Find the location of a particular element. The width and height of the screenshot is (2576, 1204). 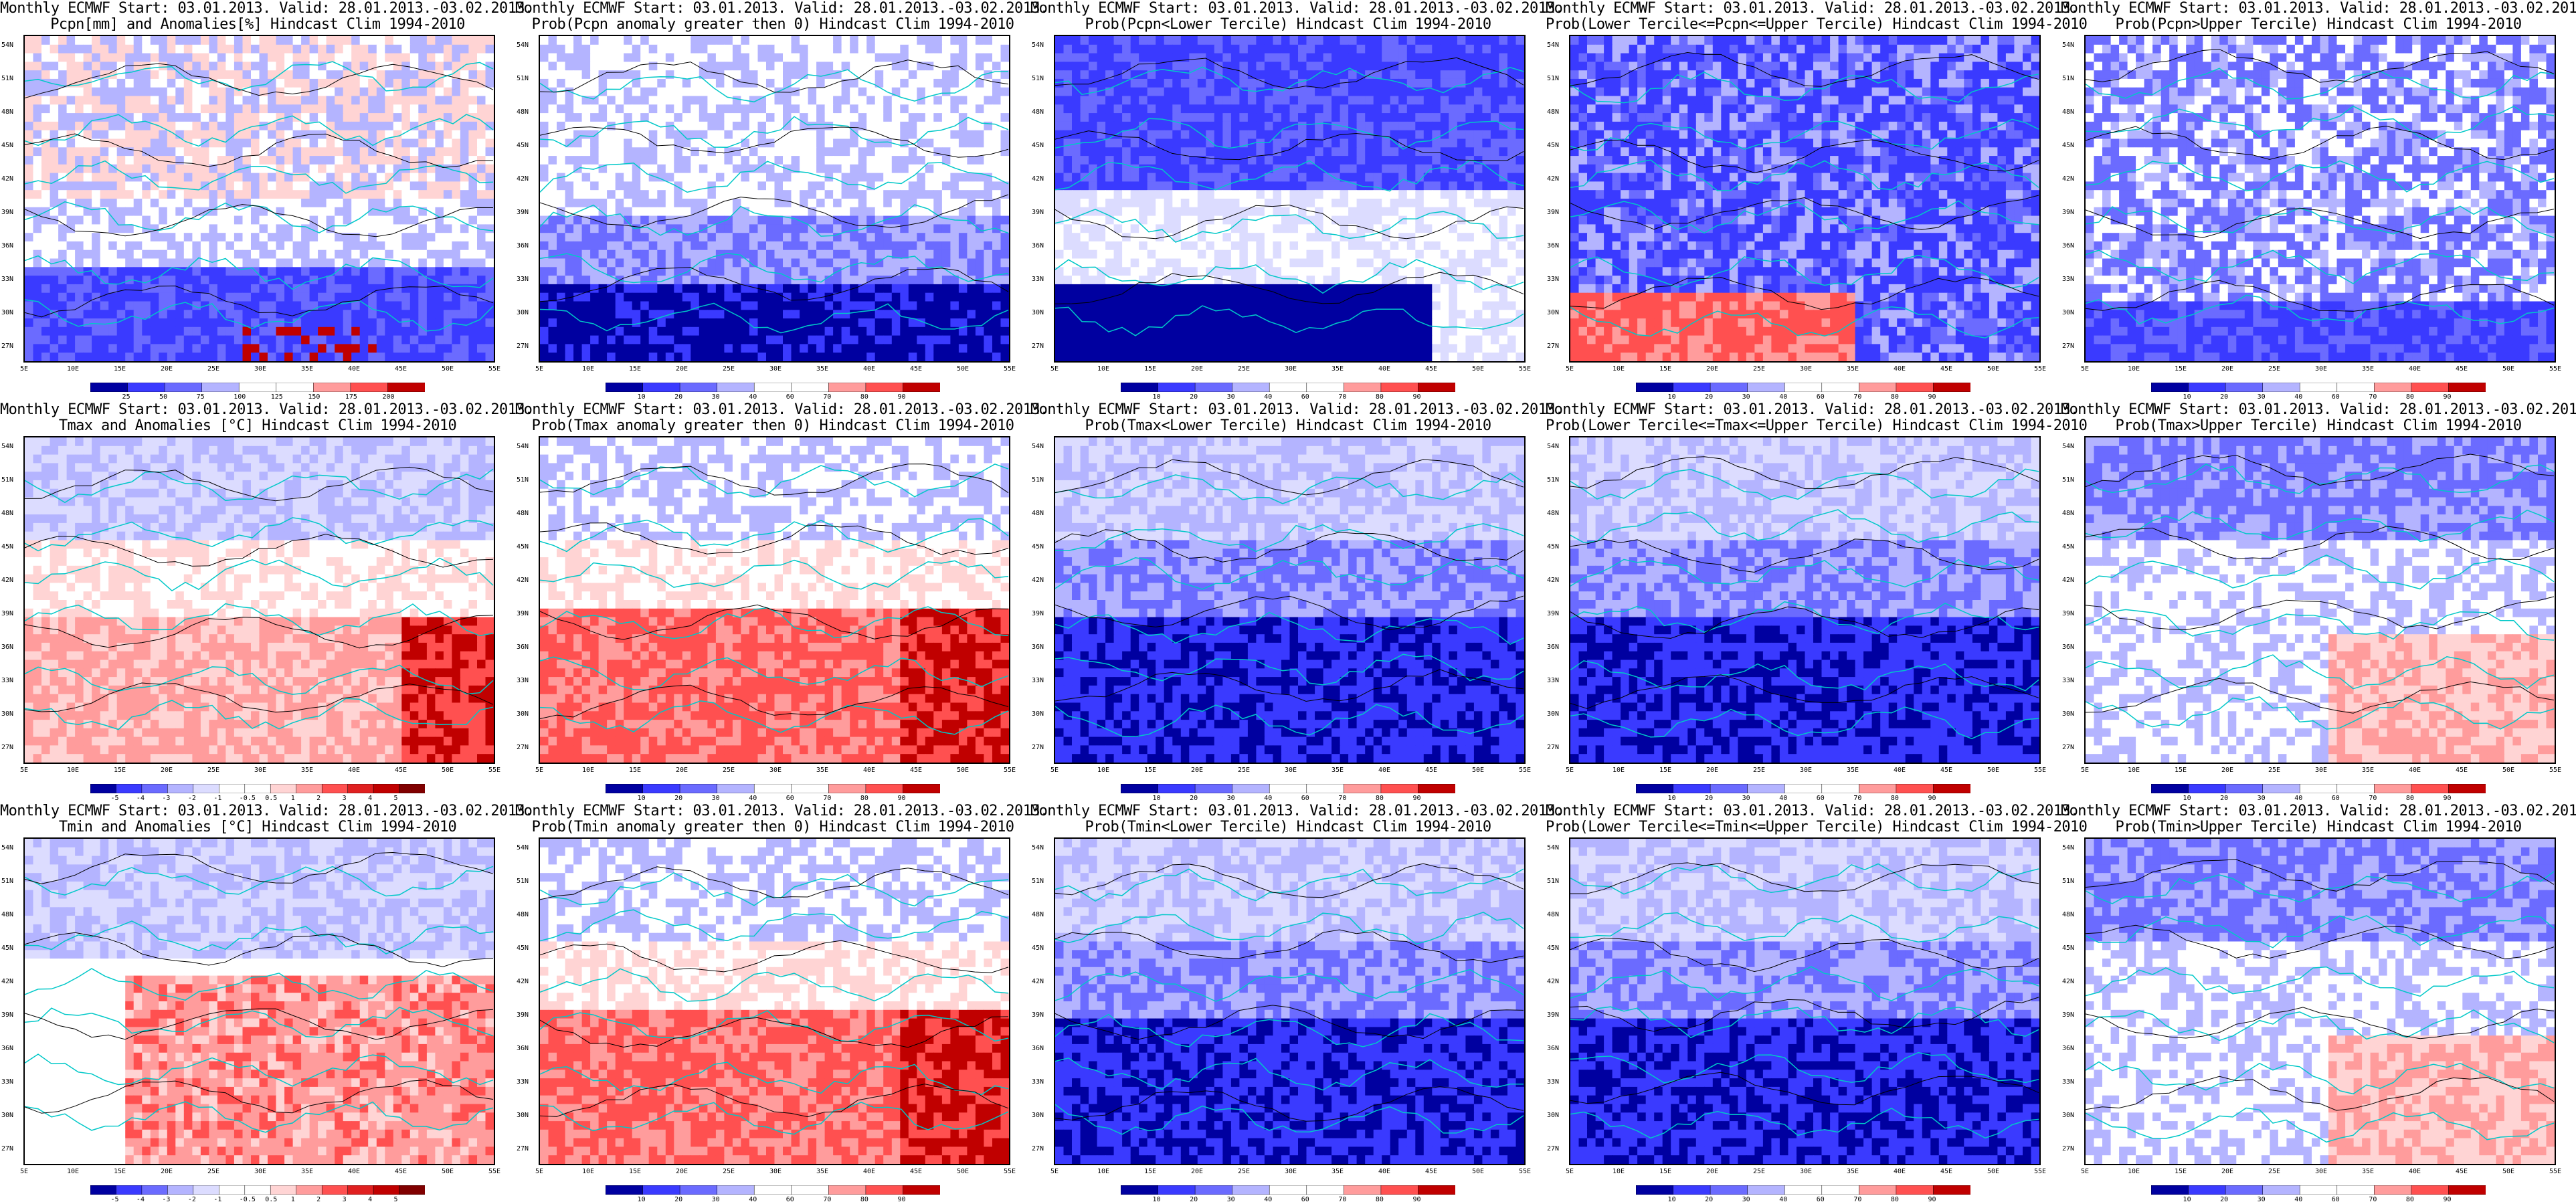

latitude-tick-label: 51N is located at coordinates (523, 78).